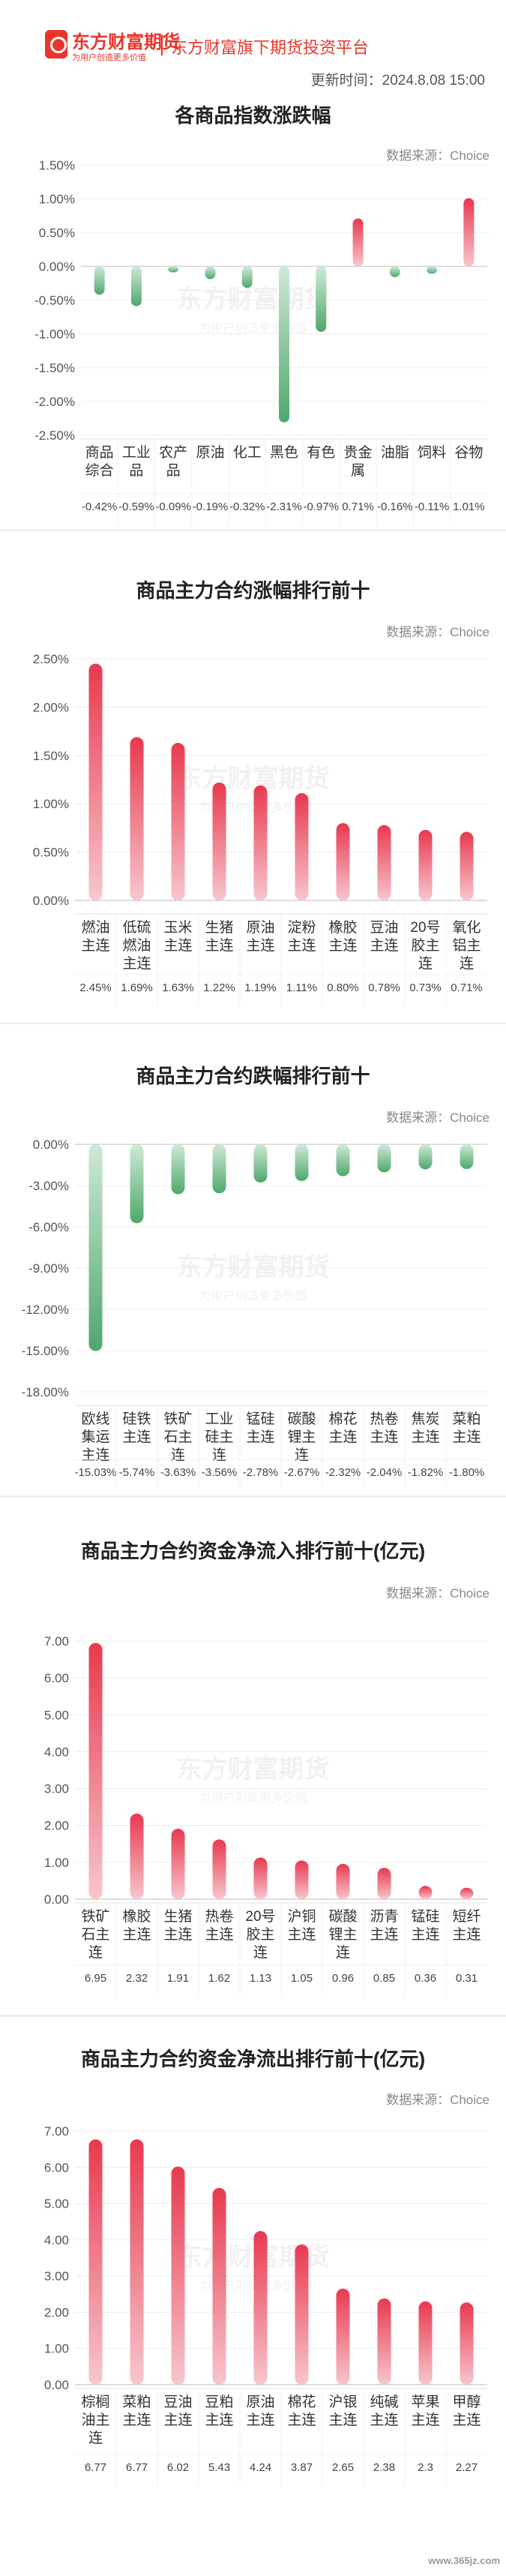 The height and width of the screenshot is (2576, 506). Describe the element at coordinates (398, 79) in the screenshot. I see `update-time: 更新时间：2024.8.08 15:00` at that location.